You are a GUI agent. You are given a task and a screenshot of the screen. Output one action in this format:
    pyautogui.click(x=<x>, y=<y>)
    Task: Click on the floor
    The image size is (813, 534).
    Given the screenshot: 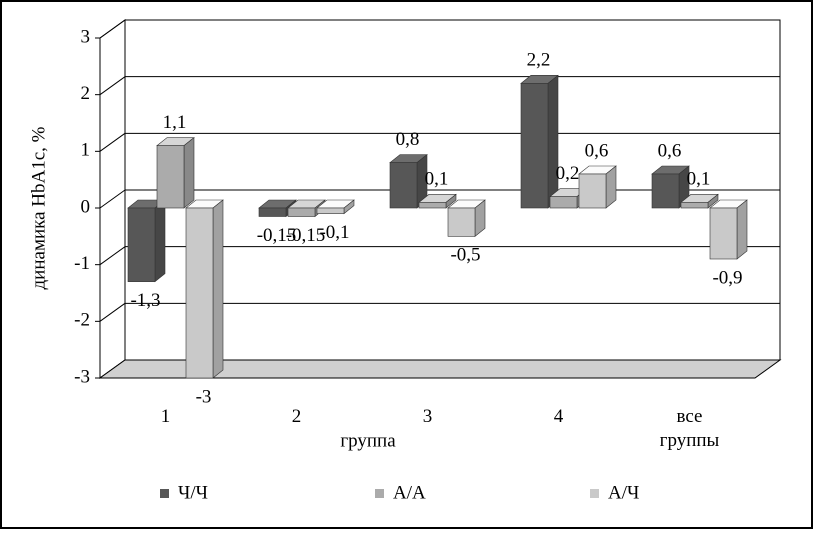 What is the action you would take?
    pyautogui.click(x=440, y=369)
    